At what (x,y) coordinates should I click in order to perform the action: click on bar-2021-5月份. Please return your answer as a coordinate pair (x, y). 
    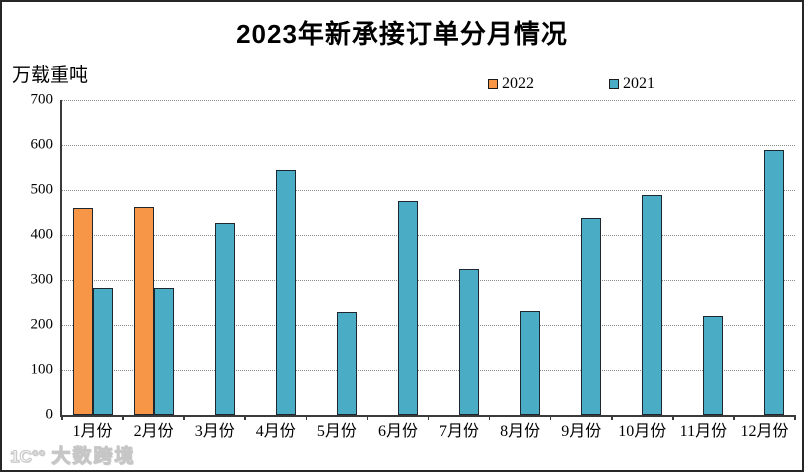
    Looking at the image, I should click on (346, 363).